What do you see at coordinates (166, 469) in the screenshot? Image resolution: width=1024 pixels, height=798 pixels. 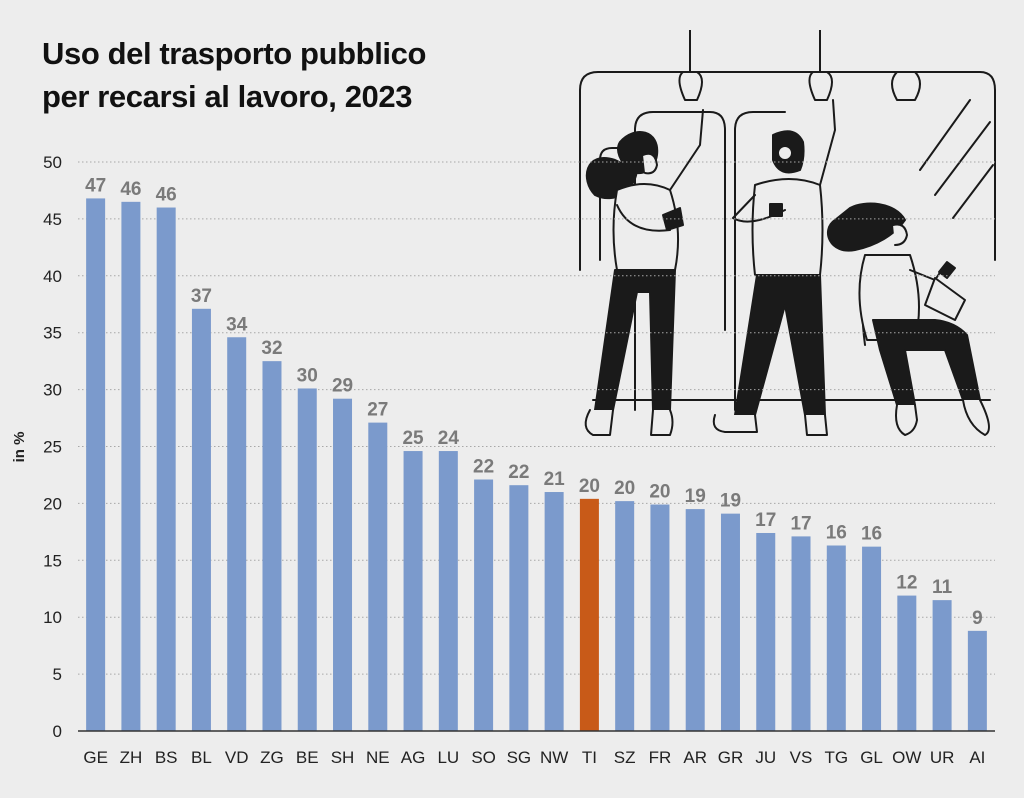 I see `bar-bs` at bounding box center [166, 469].